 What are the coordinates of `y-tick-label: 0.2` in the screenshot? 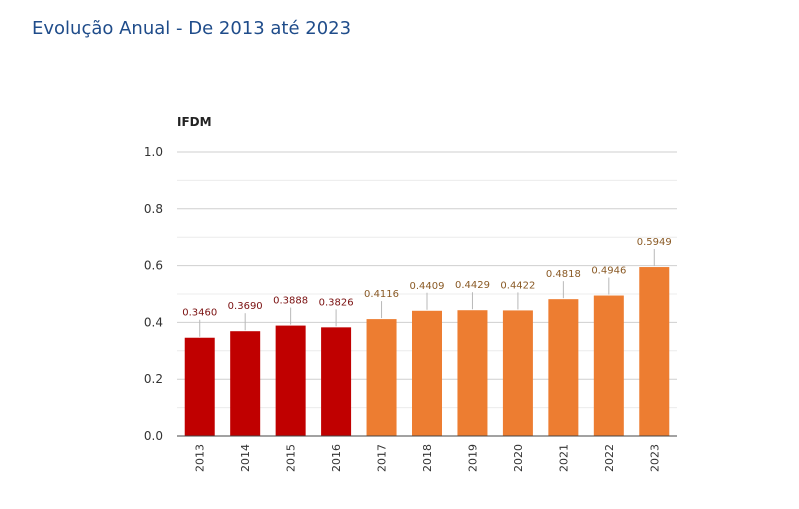 It's located at (153, 379).